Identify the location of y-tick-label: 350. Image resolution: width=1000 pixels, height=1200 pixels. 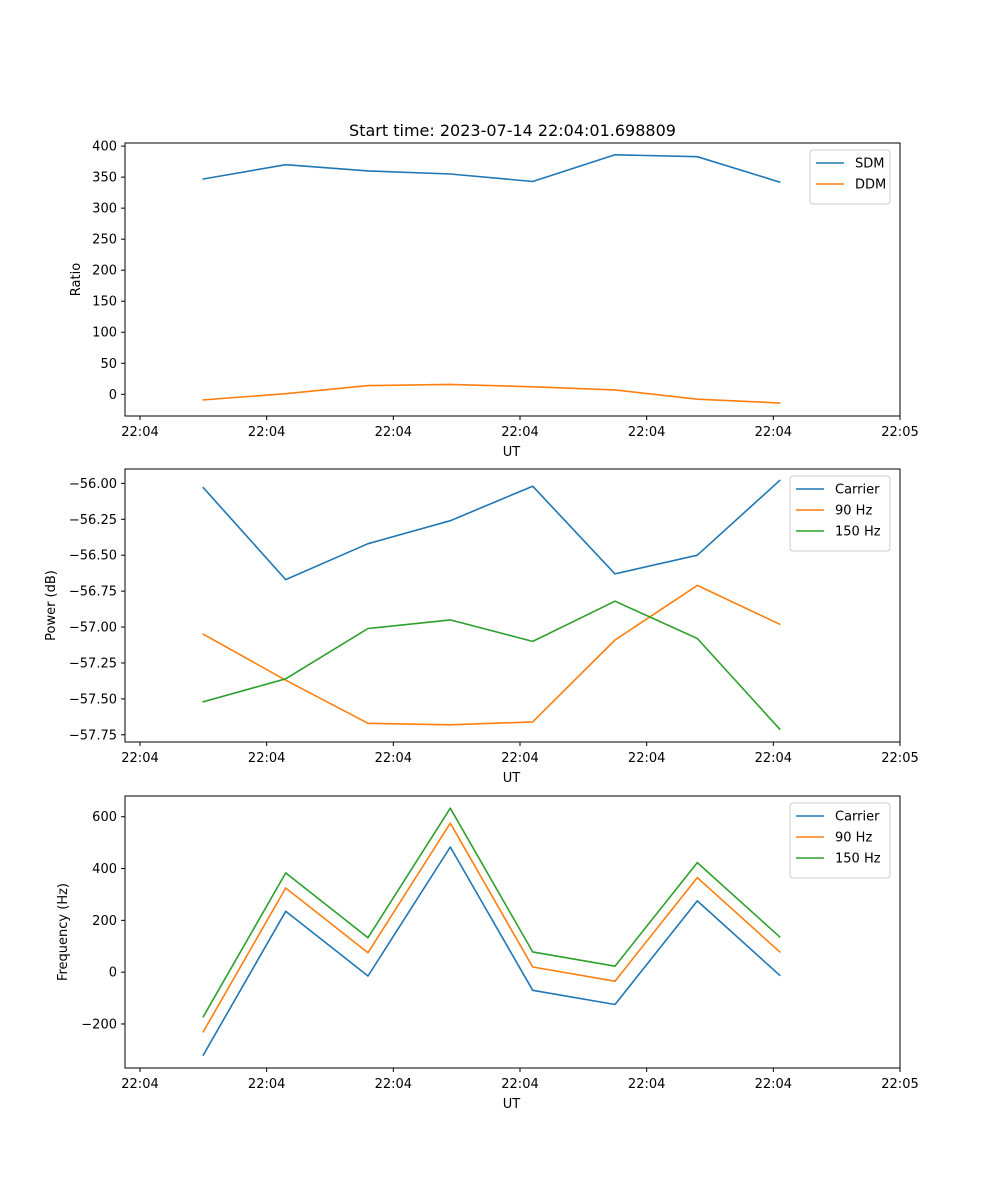
(104, 178).